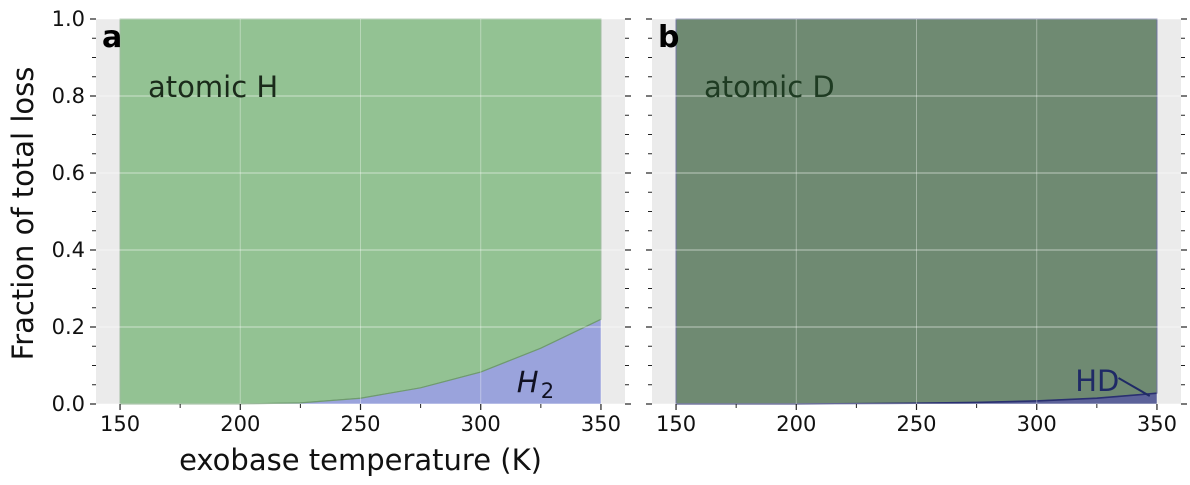  What do you see at coordinates (213, 87) in the screenshot?
I see `annotation-atomic: atomic H` at bounding box center [213, 87].